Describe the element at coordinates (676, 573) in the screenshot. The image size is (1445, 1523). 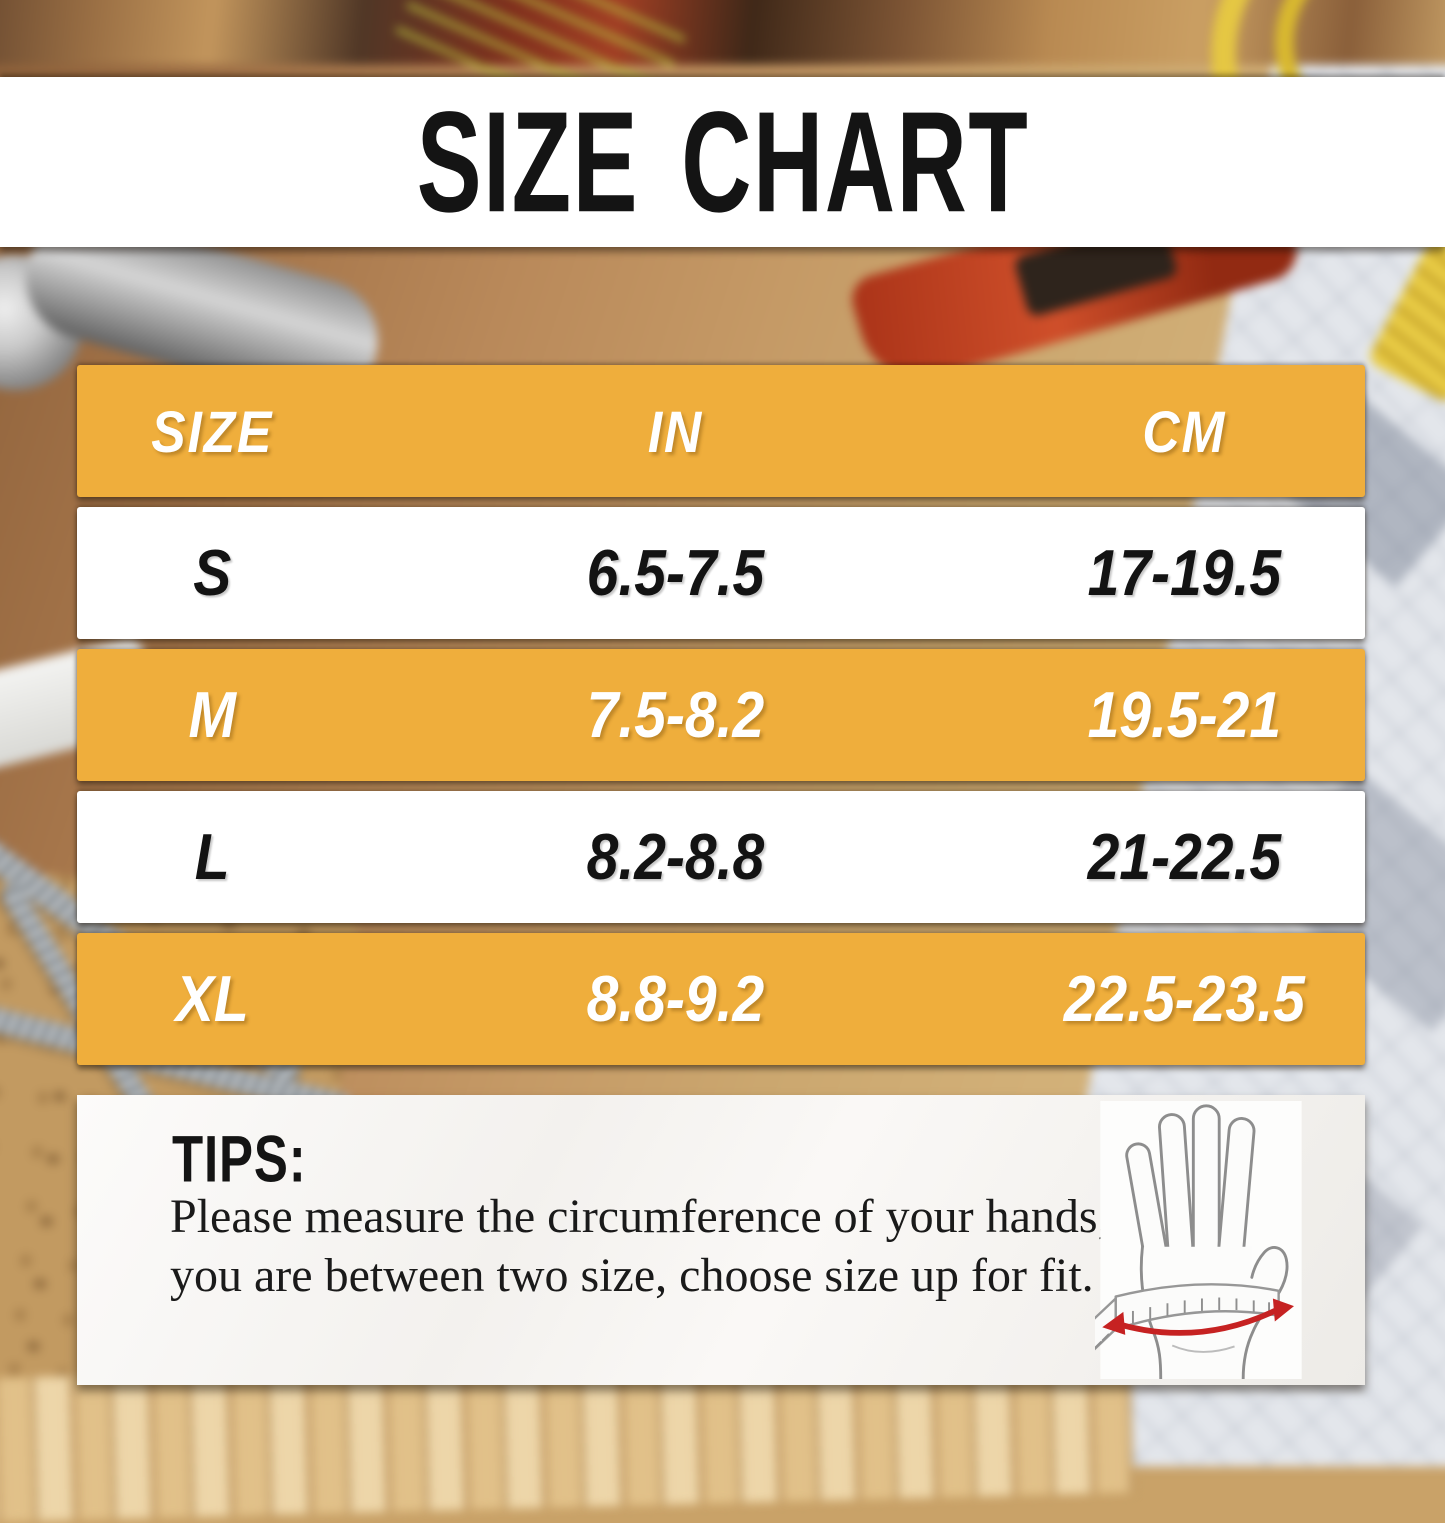
I see `cell-inches: 6.5-7.5` at that location.